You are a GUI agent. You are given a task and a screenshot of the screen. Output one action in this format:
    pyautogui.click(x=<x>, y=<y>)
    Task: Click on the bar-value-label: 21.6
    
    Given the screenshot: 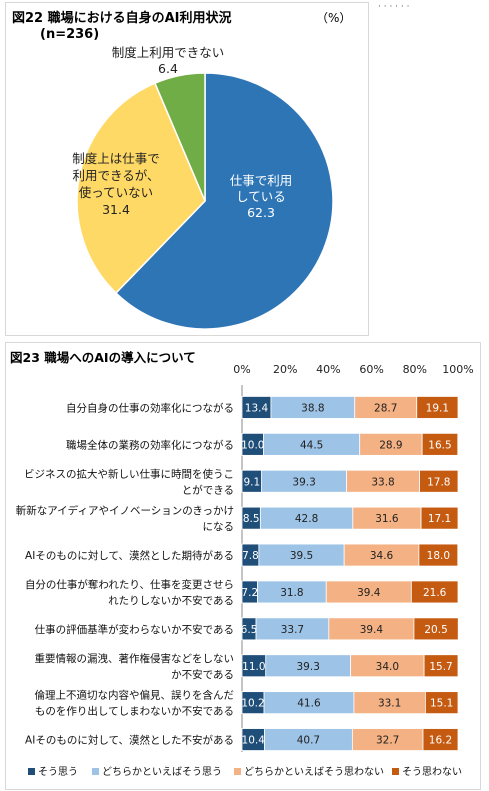 What is the action you would take?
    pyautogui.click(x=435, y=593)
    